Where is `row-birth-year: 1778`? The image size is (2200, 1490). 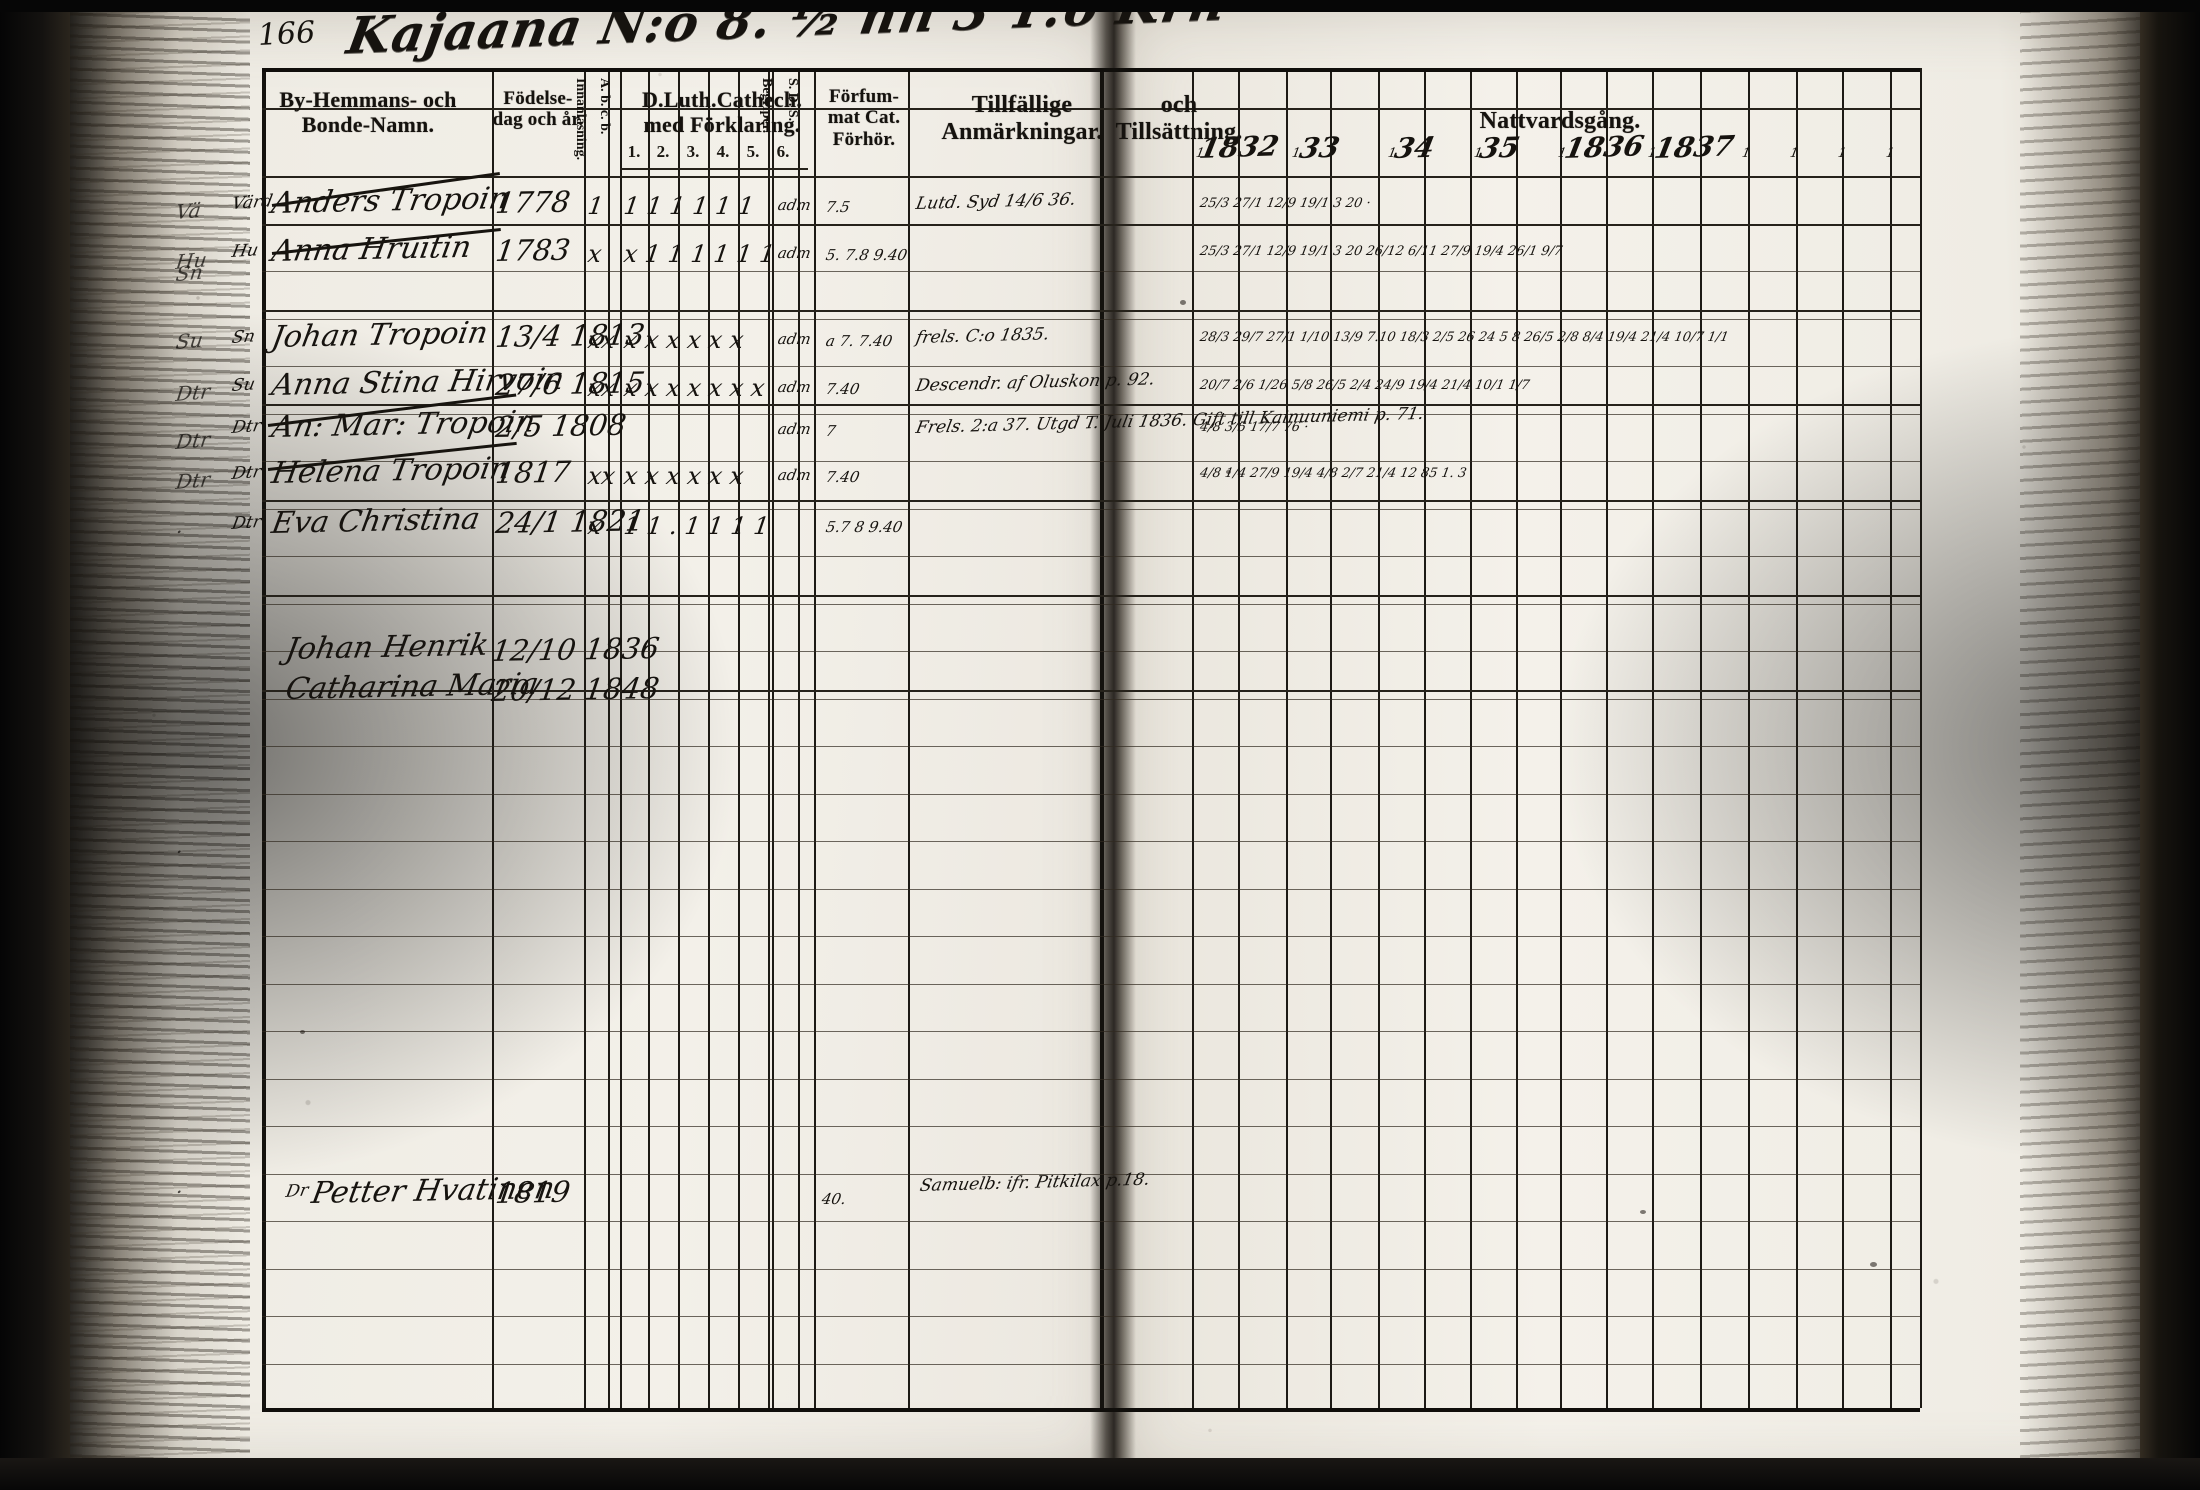 row-birth-year: 1778 is located at coordinates (533, 202).